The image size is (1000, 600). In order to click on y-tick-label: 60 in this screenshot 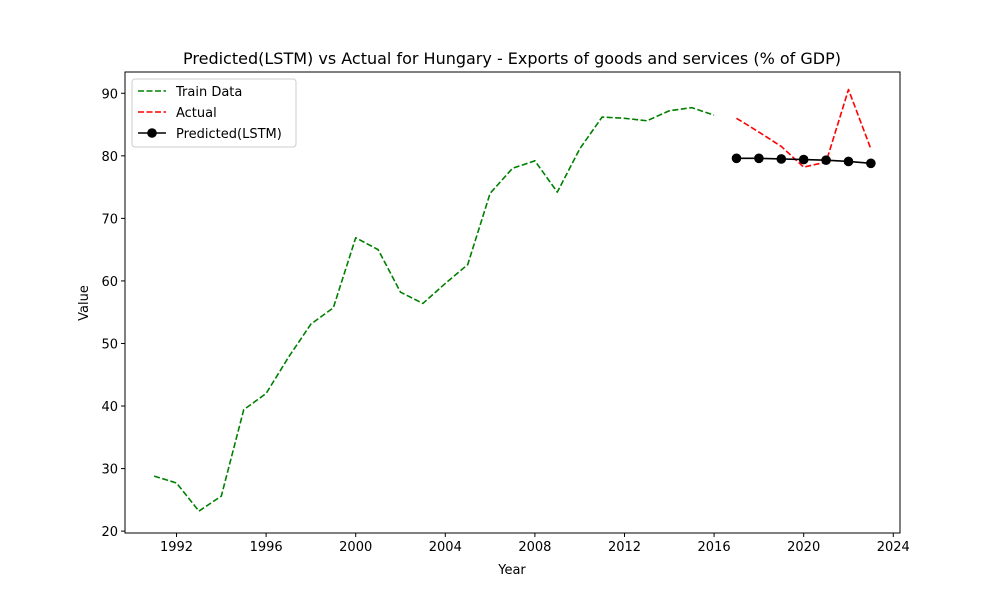, I will do `click(109, 282)`.